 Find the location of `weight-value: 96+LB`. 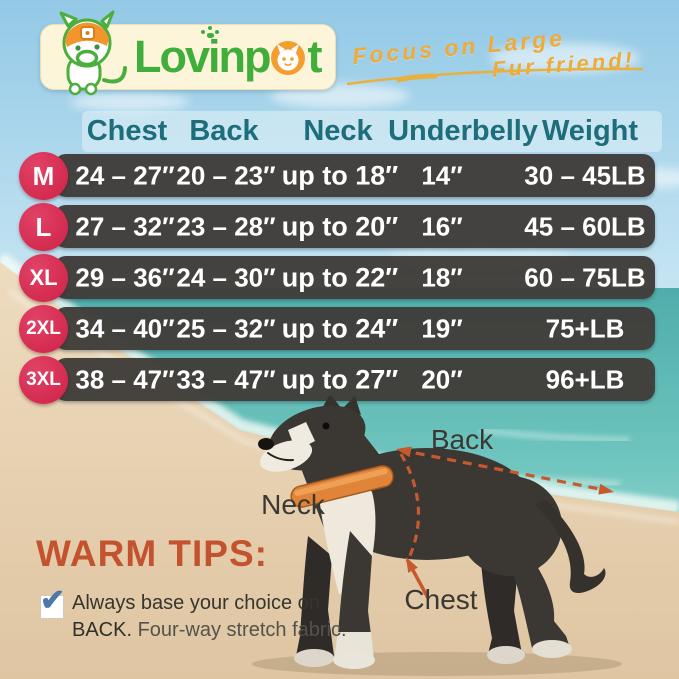

weight-value: 96+LB is located at coordinates (585, 379).